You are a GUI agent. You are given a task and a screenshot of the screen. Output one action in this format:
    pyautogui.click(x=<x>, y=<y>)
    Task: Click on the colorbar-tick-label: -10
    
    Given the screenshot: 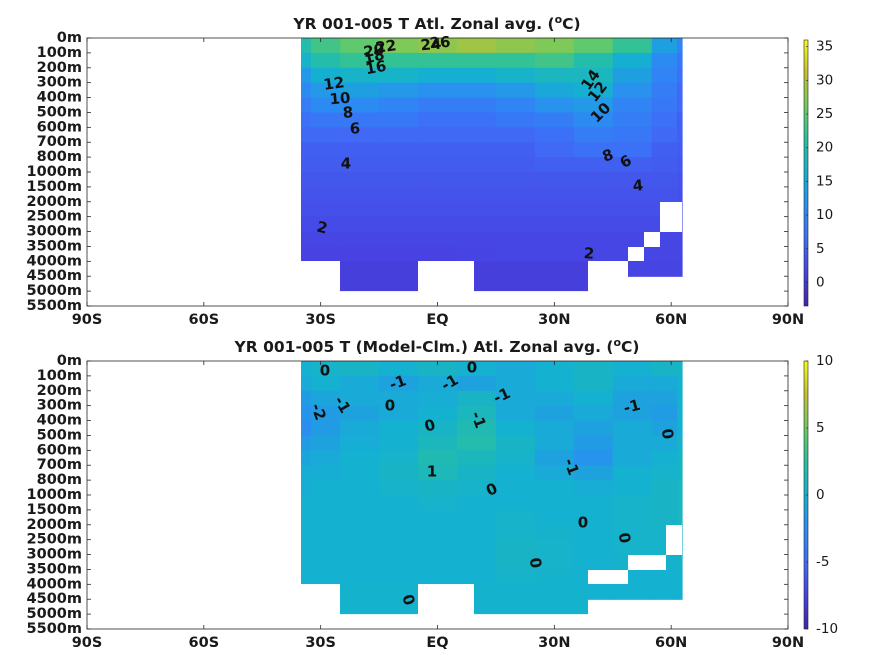 What is the action you would take?
    pyautogui.click(x=827, y=629)
    